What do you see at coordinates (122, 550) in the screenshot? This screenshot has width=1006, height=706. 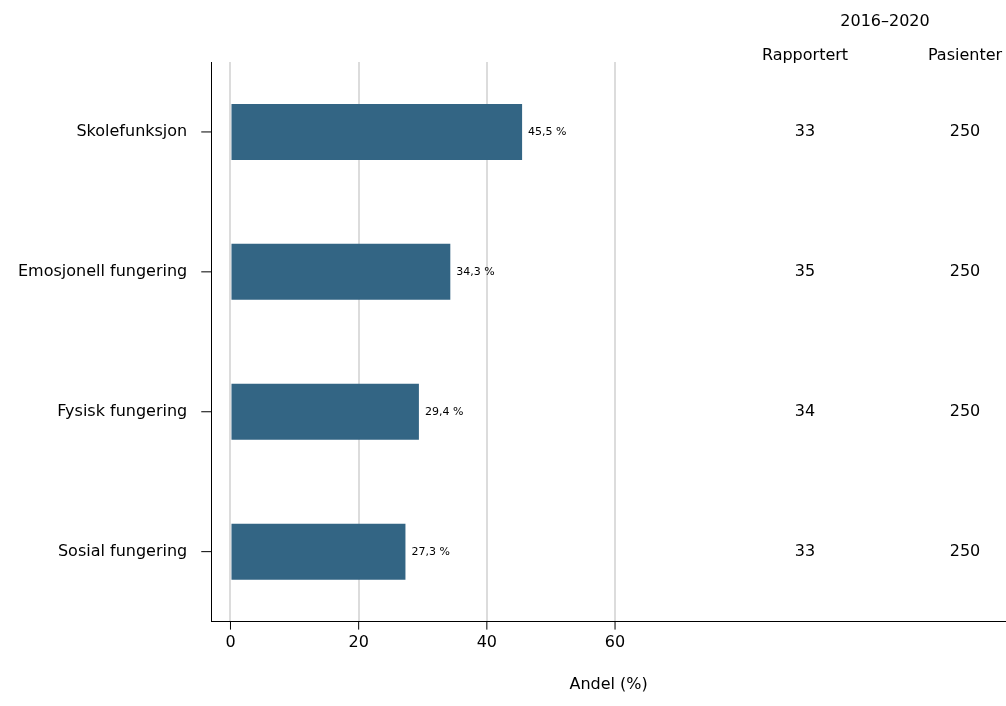 I see `y-tick-label: Sosial fungering` at bounding box center [122, 550].